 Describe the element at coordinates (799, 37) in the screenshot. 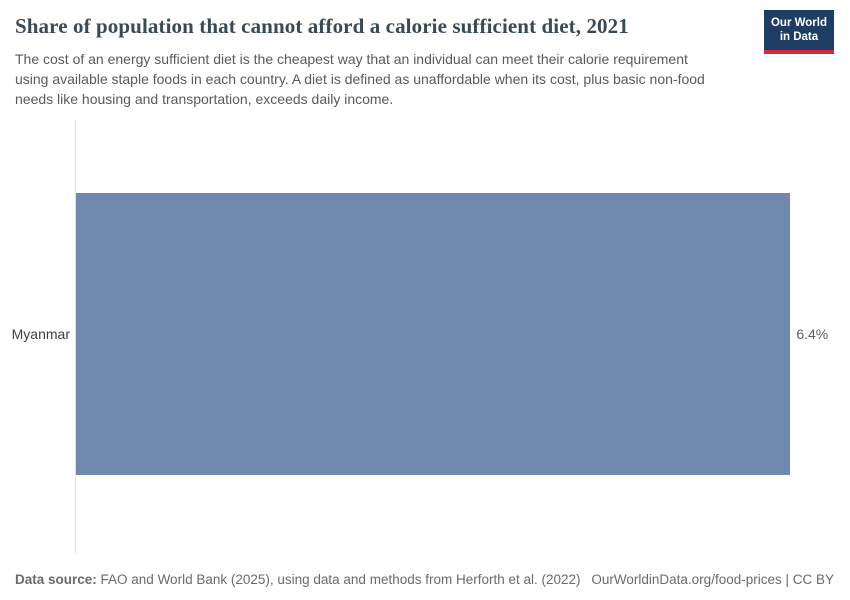

I see `owid-logo-line2: in Data` at that location.